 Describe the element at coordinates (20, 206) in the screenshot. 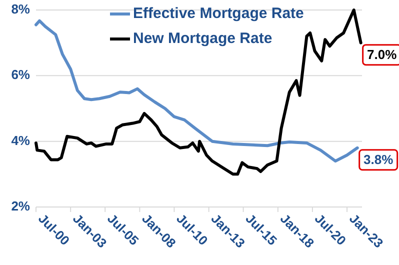

I see `y-tick-label: 2%` at that location.